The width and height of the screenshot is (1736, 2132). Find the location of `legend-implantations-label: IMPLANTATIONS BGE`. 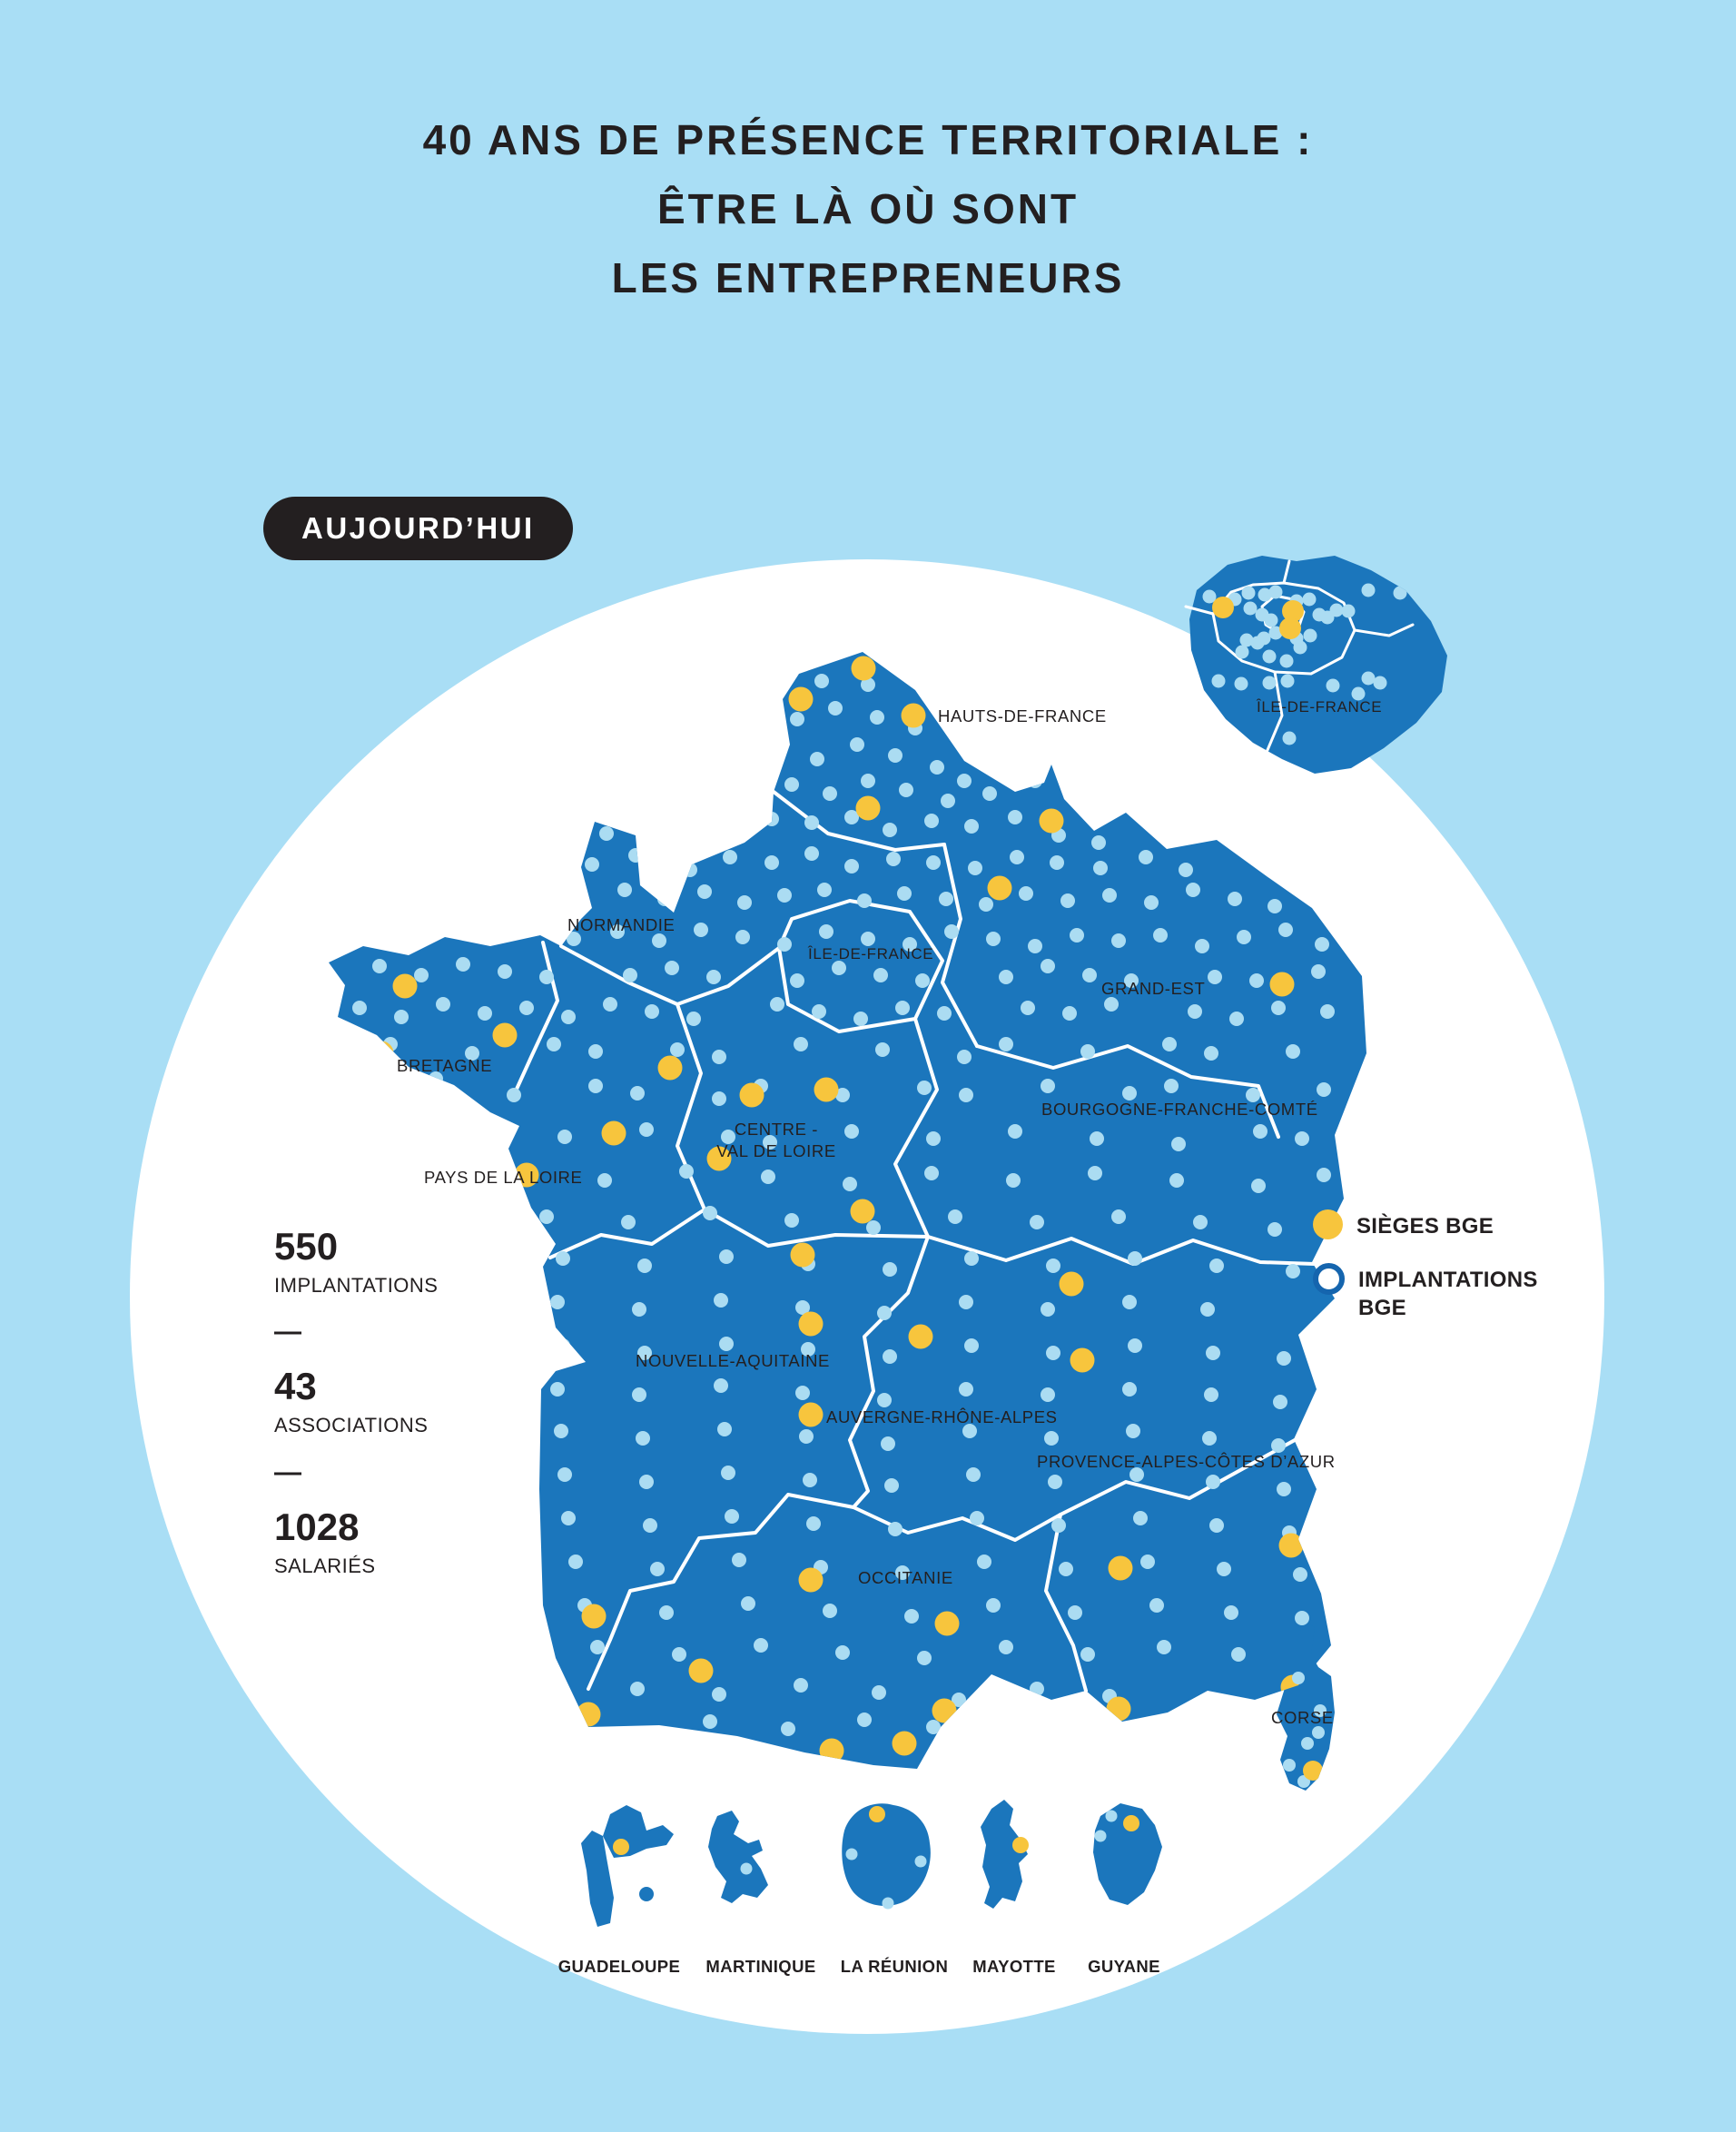

legend-implantations-label: IMPLANTATIONS BGE is located at coordinates (1448, 1294).